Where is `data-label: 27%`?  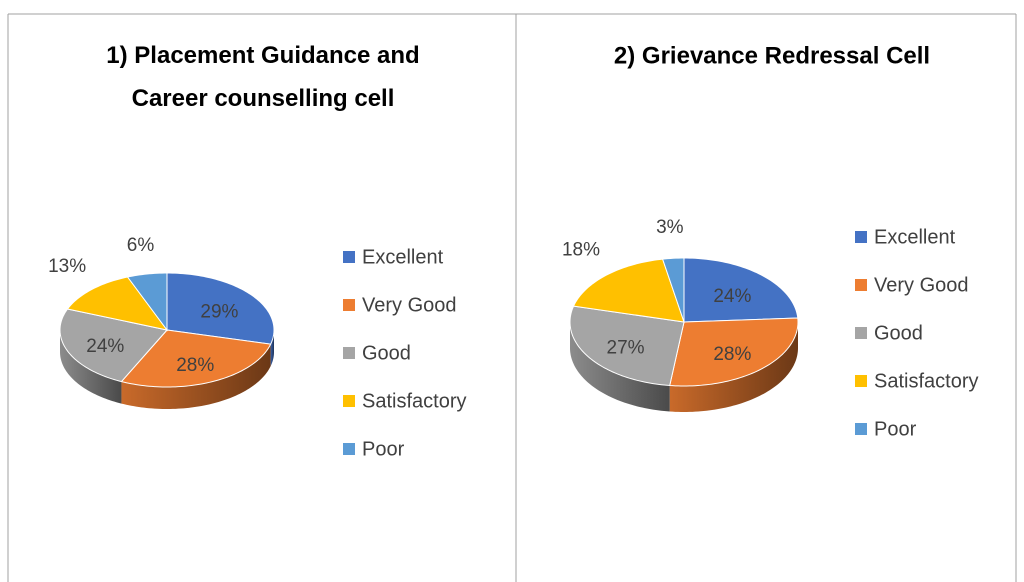 data-label: 27% is located at coordinates (626, 347).